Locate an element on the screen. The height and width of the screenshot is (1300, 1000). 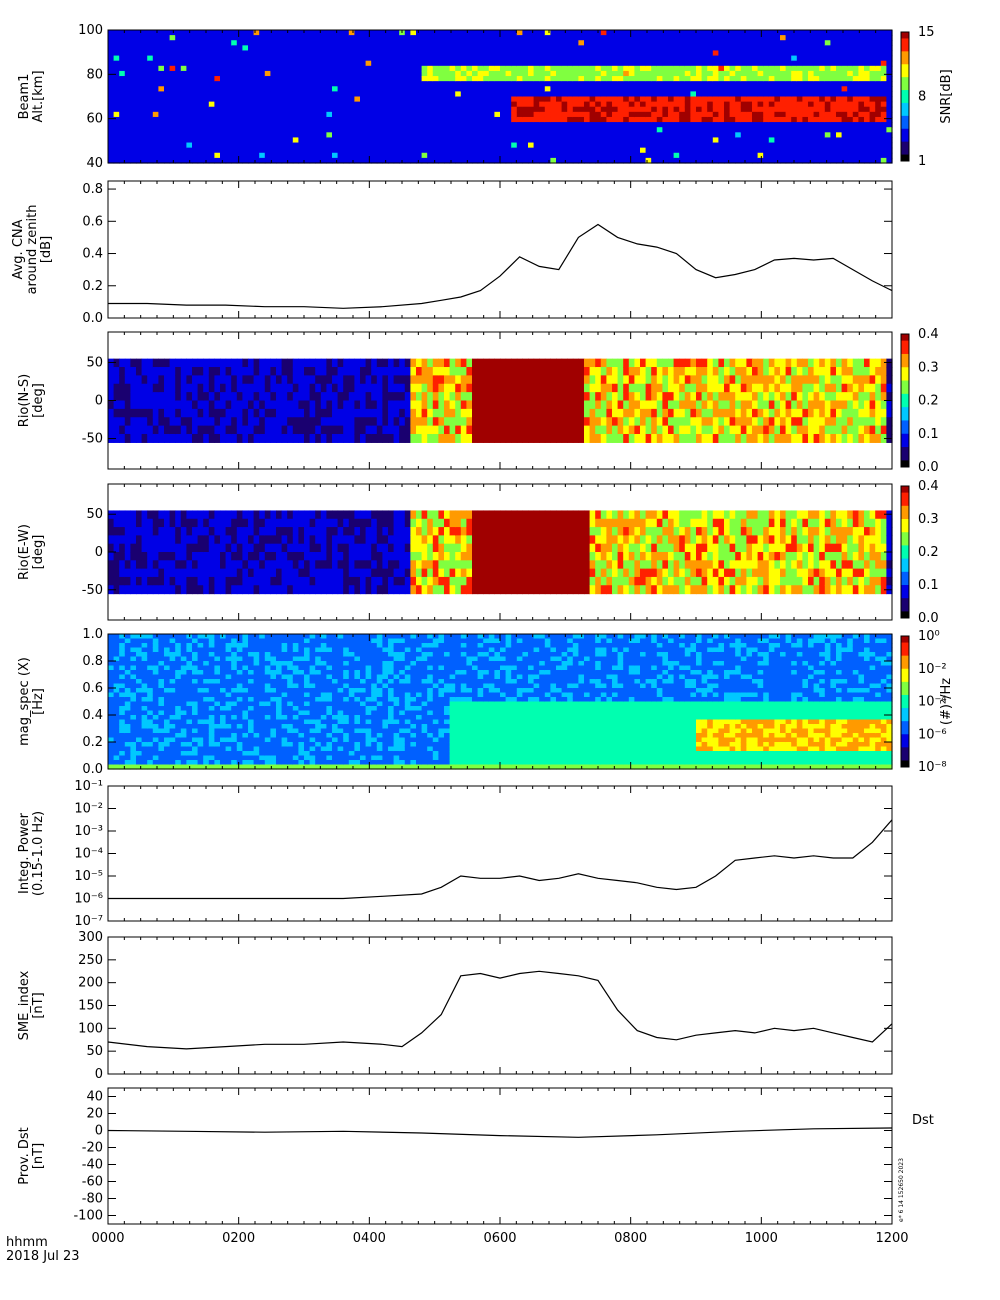
colorbar-cell is located at coordinates (905, 95).